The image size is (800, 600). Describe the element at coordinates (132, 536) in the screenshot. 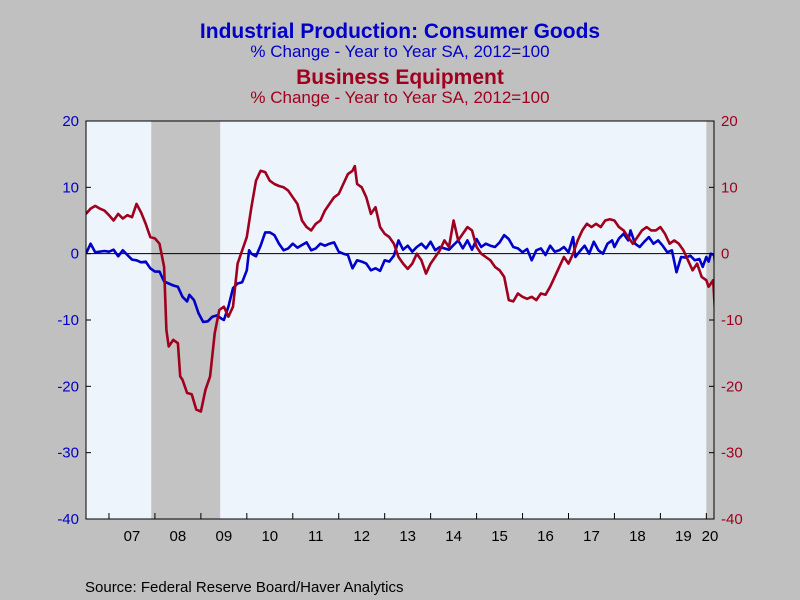

I see `x-tick-label: 07` at that location.